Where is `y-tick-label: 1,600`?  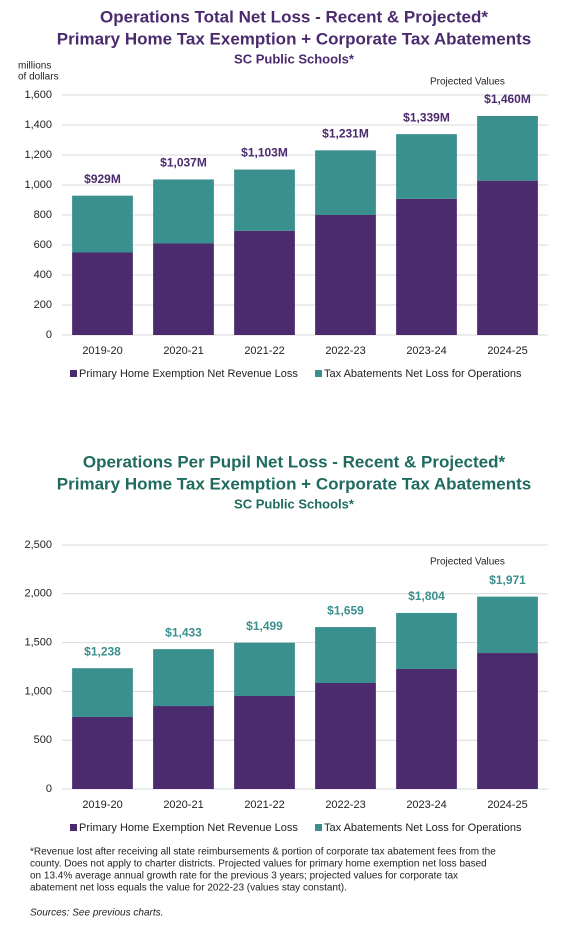 y-tick-label: 1,600 is located at coordinates (38, 95).